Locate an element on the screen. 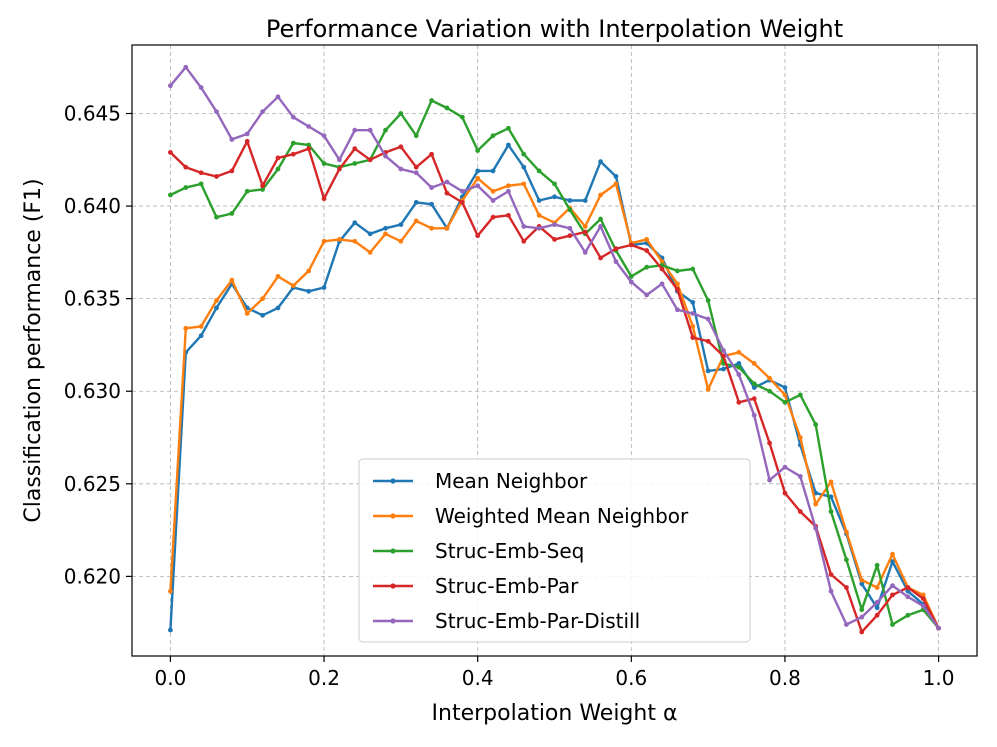 This screenshot has width=997, height=747. legend-box is located at coordinates (554, 550).